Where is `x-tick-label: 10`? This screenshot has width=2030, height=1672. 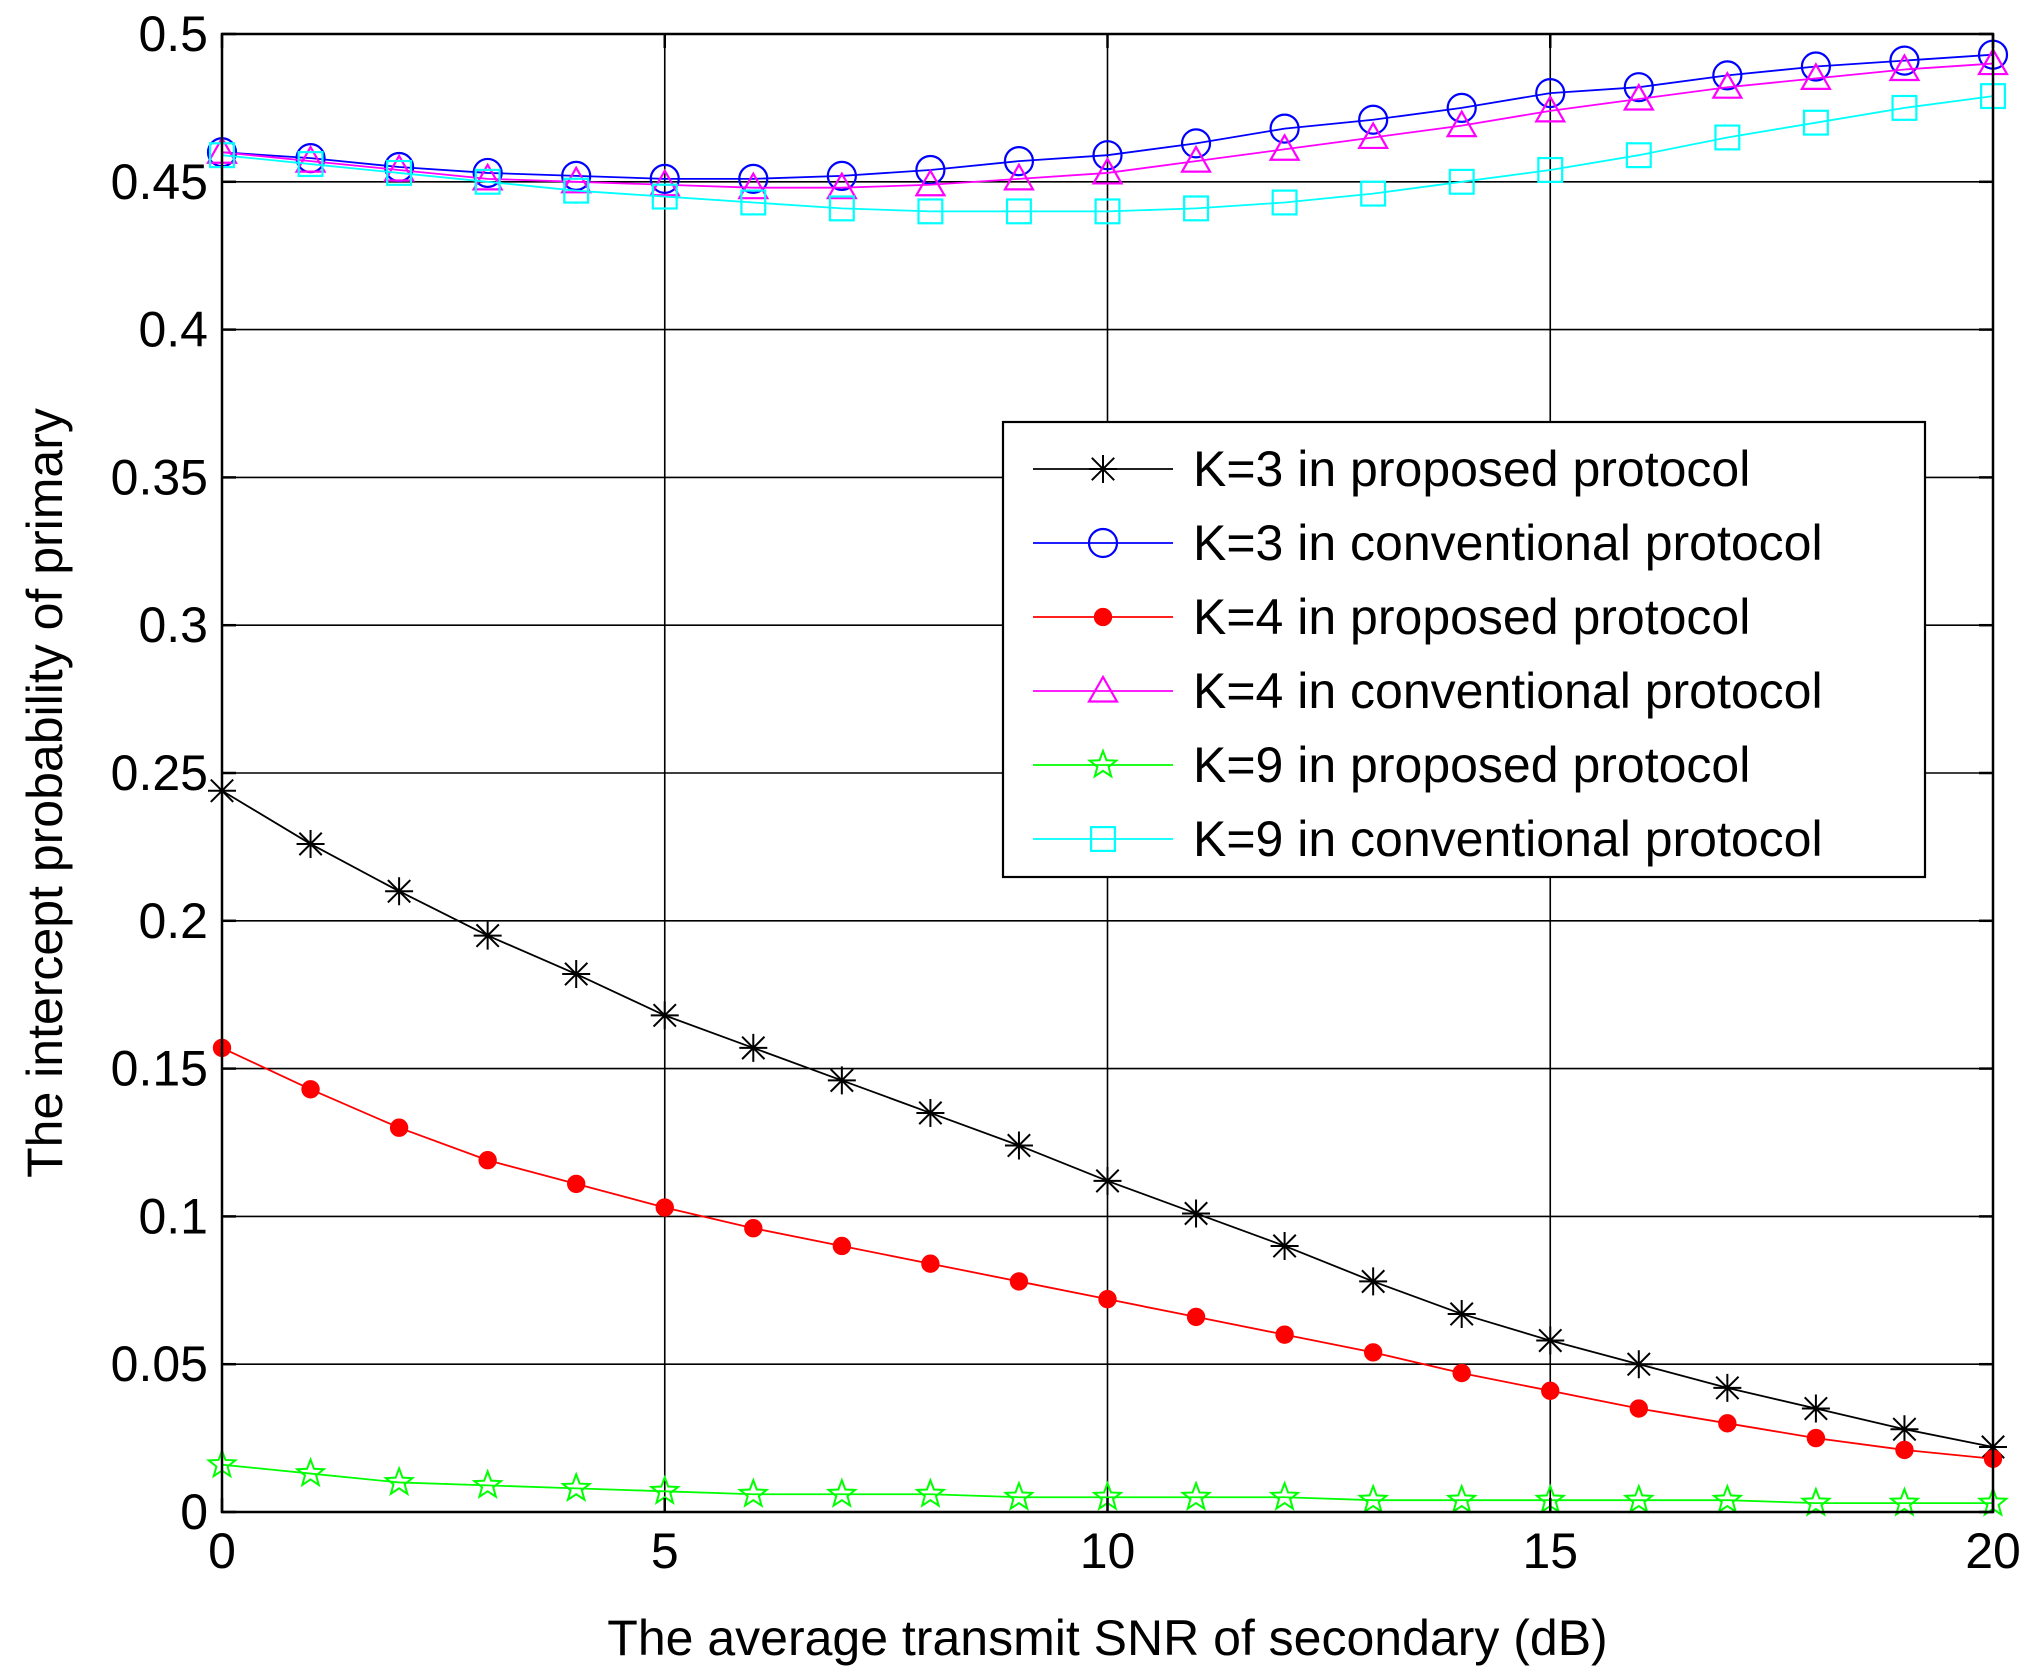
x-tick-label: 10 is located at coordinates (1108, 1551).